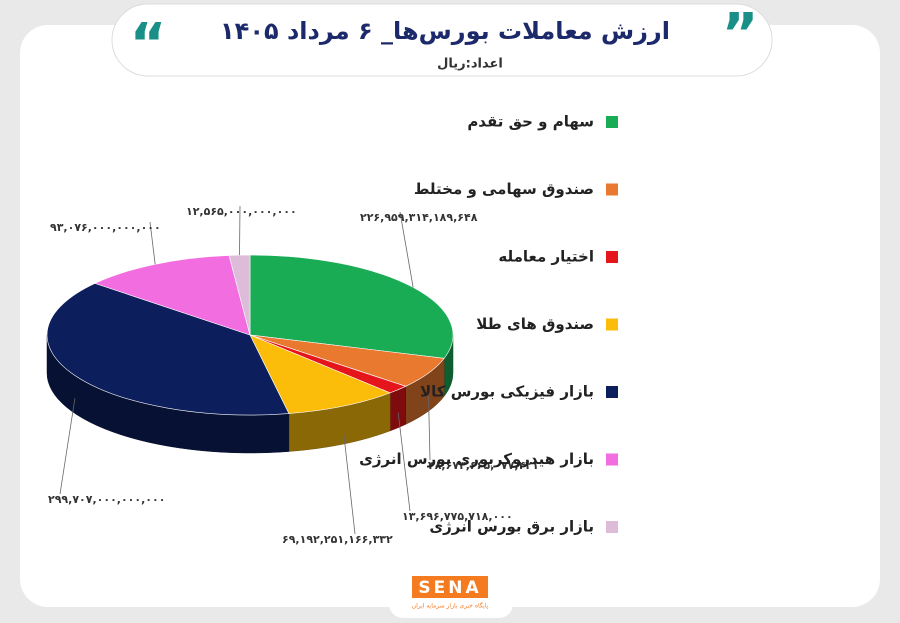 The image size is (900, 623). What do you see at coordinates (483, 465) in the screenshot?
I see `data-label: ۴۸,۶۷۳,۶۶۵,۰۷۷,۴۲۱` at bounding box center [483, 465].